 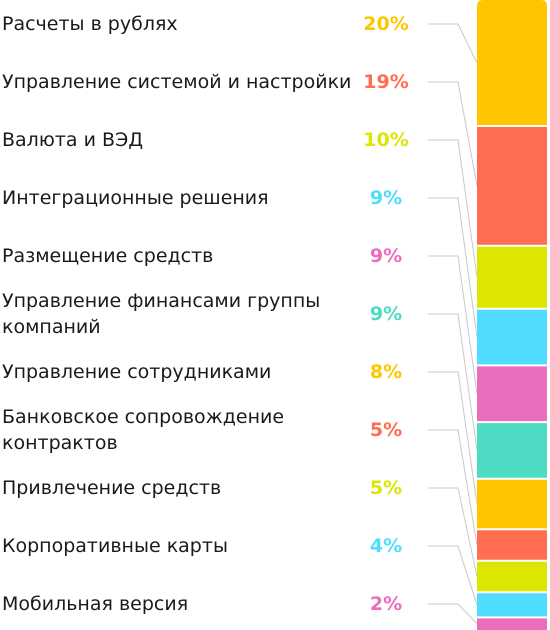 What do you see at coordinates (177, 82) in the screenshot?
I see `category-label-1: Управление системой и настройки` at bounding box center [177, 82].